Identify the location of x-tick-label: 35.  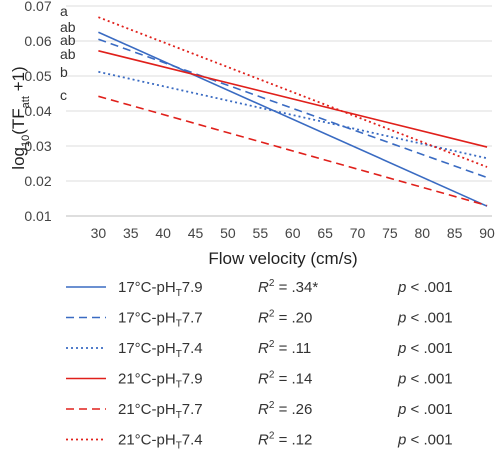
(131, 233).